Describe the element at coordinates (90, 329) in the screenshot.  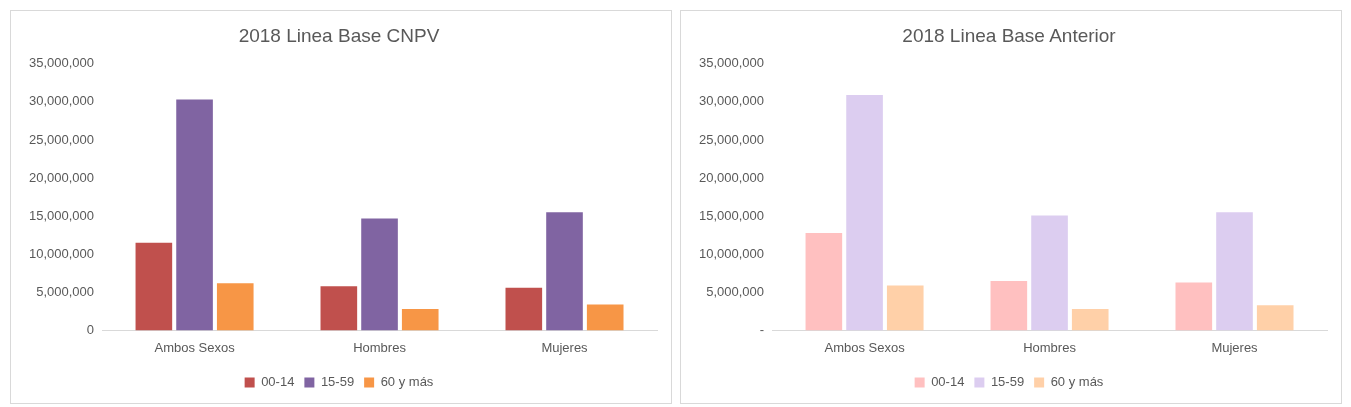
I see `y-tick-label: 0` at that location.